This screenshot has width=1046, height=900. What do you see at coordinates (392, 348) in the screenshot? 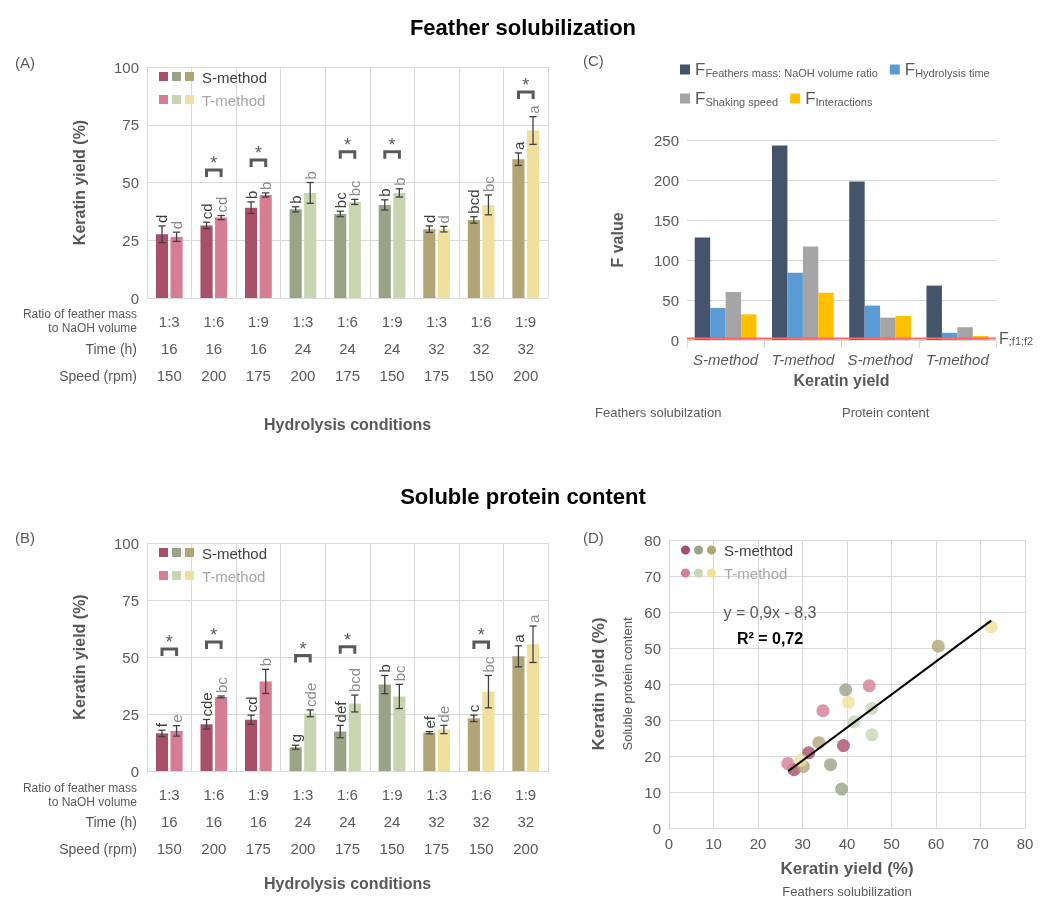
I see `x-tick-label: 1:9 24 150` at bounding box center [392, 348].